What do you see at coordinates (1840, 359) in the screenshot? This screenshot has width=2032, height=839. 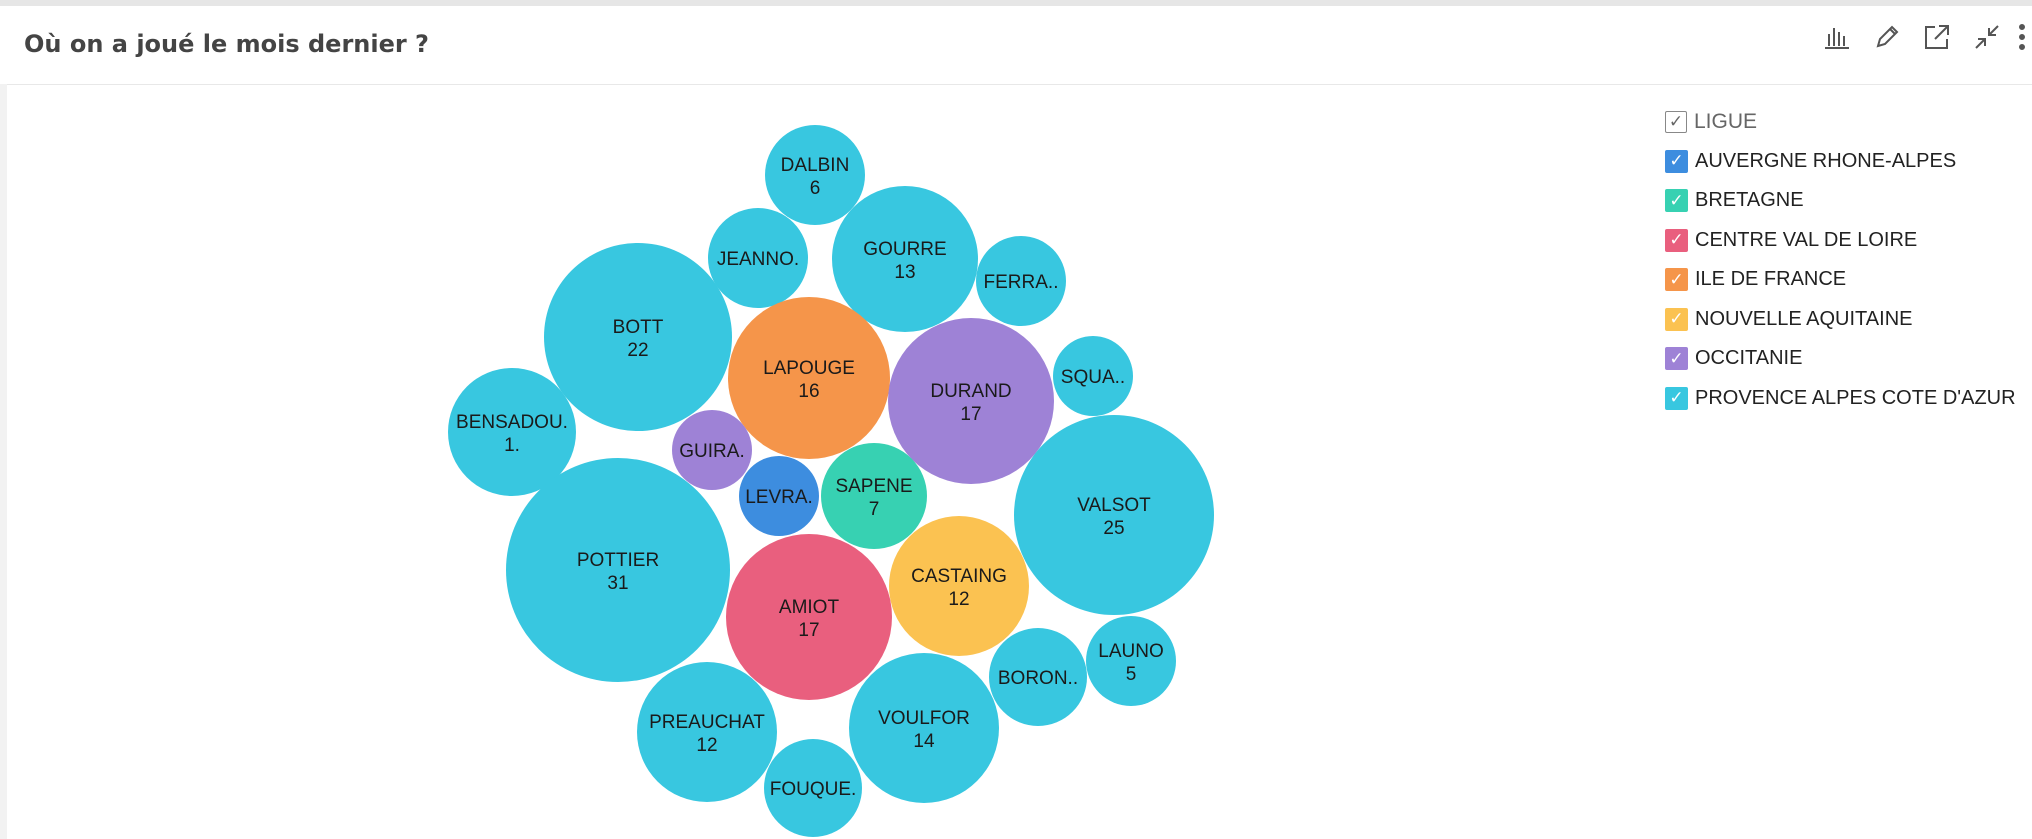 I see `legend-item: ✓ OCCITANIE` at bounding box center [1840, 359].